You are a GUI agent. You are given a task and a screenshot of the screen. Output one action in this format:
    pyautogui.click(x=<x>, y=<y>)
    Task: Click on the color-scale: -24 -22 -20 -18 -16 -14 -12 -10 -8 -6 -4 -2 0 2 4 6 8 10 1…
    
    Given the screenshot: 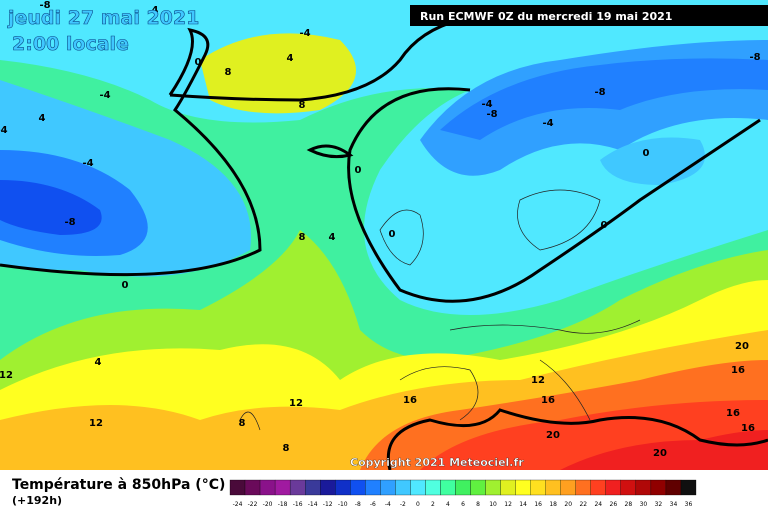 What is the action you would take?
    pyautogui.click(x=463, y=493)
    